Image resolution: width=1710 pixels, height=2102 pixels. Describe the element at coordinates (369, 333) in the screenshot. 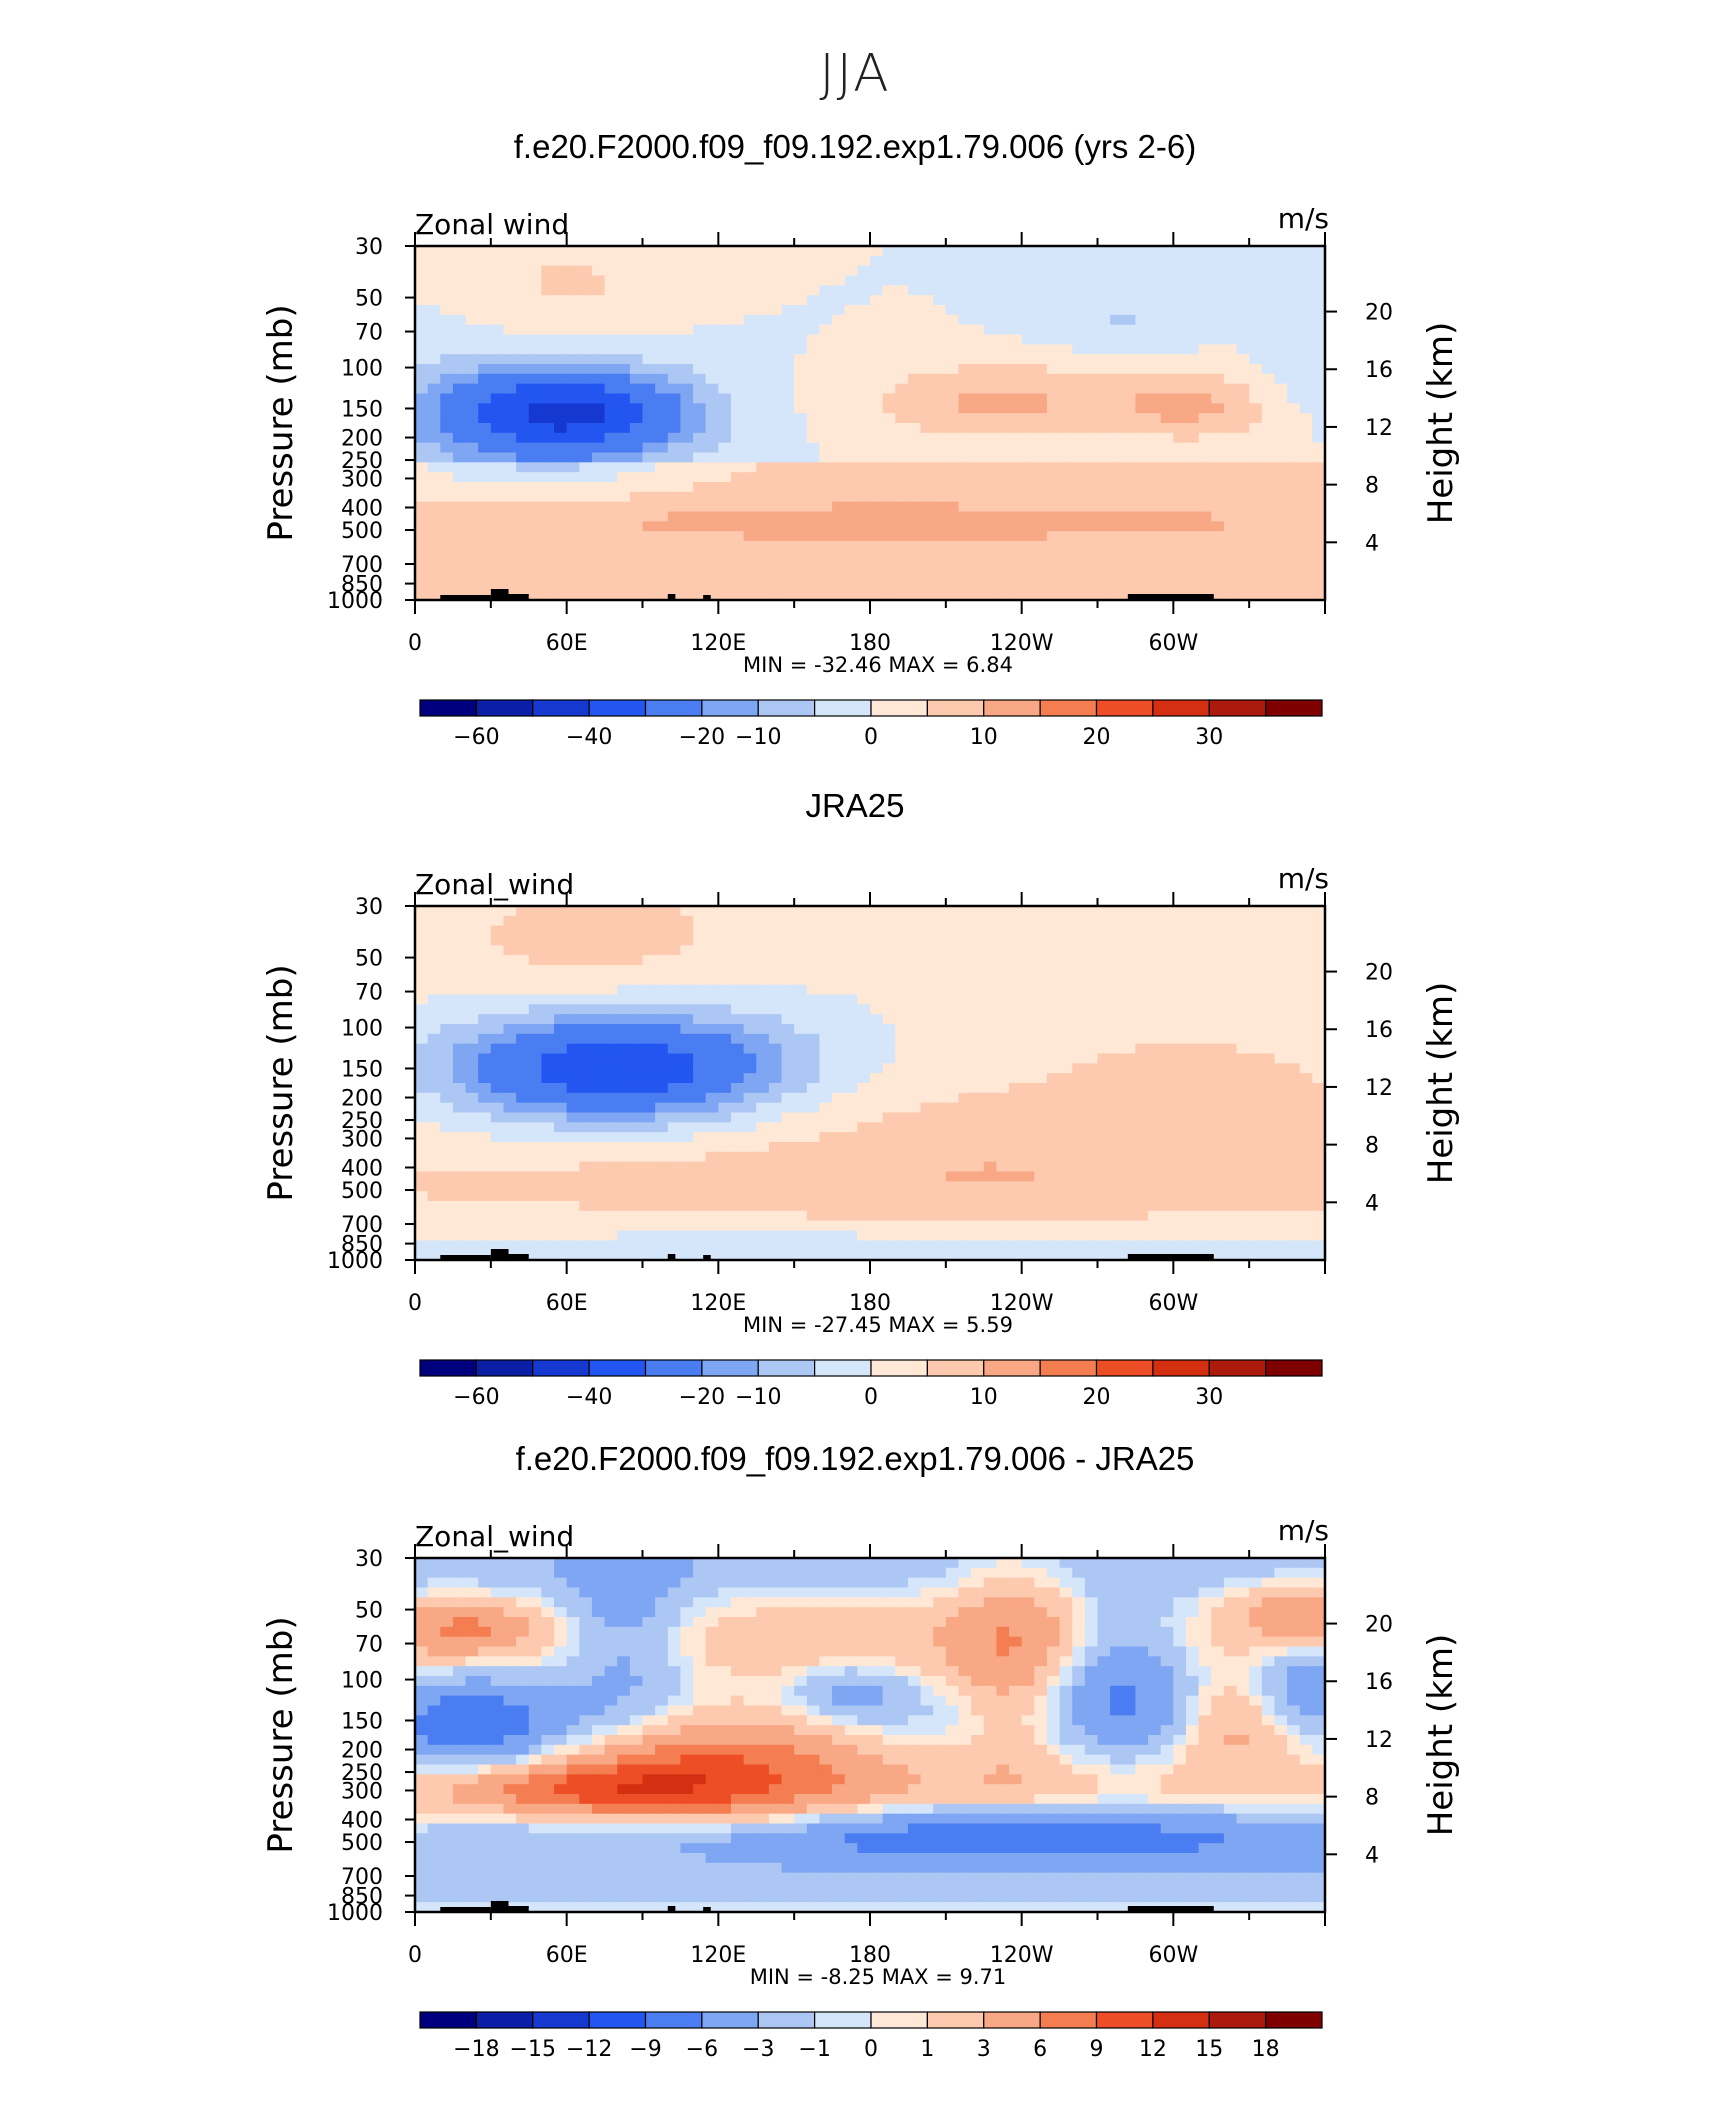

I see `y-tick-label: 70` at that location.